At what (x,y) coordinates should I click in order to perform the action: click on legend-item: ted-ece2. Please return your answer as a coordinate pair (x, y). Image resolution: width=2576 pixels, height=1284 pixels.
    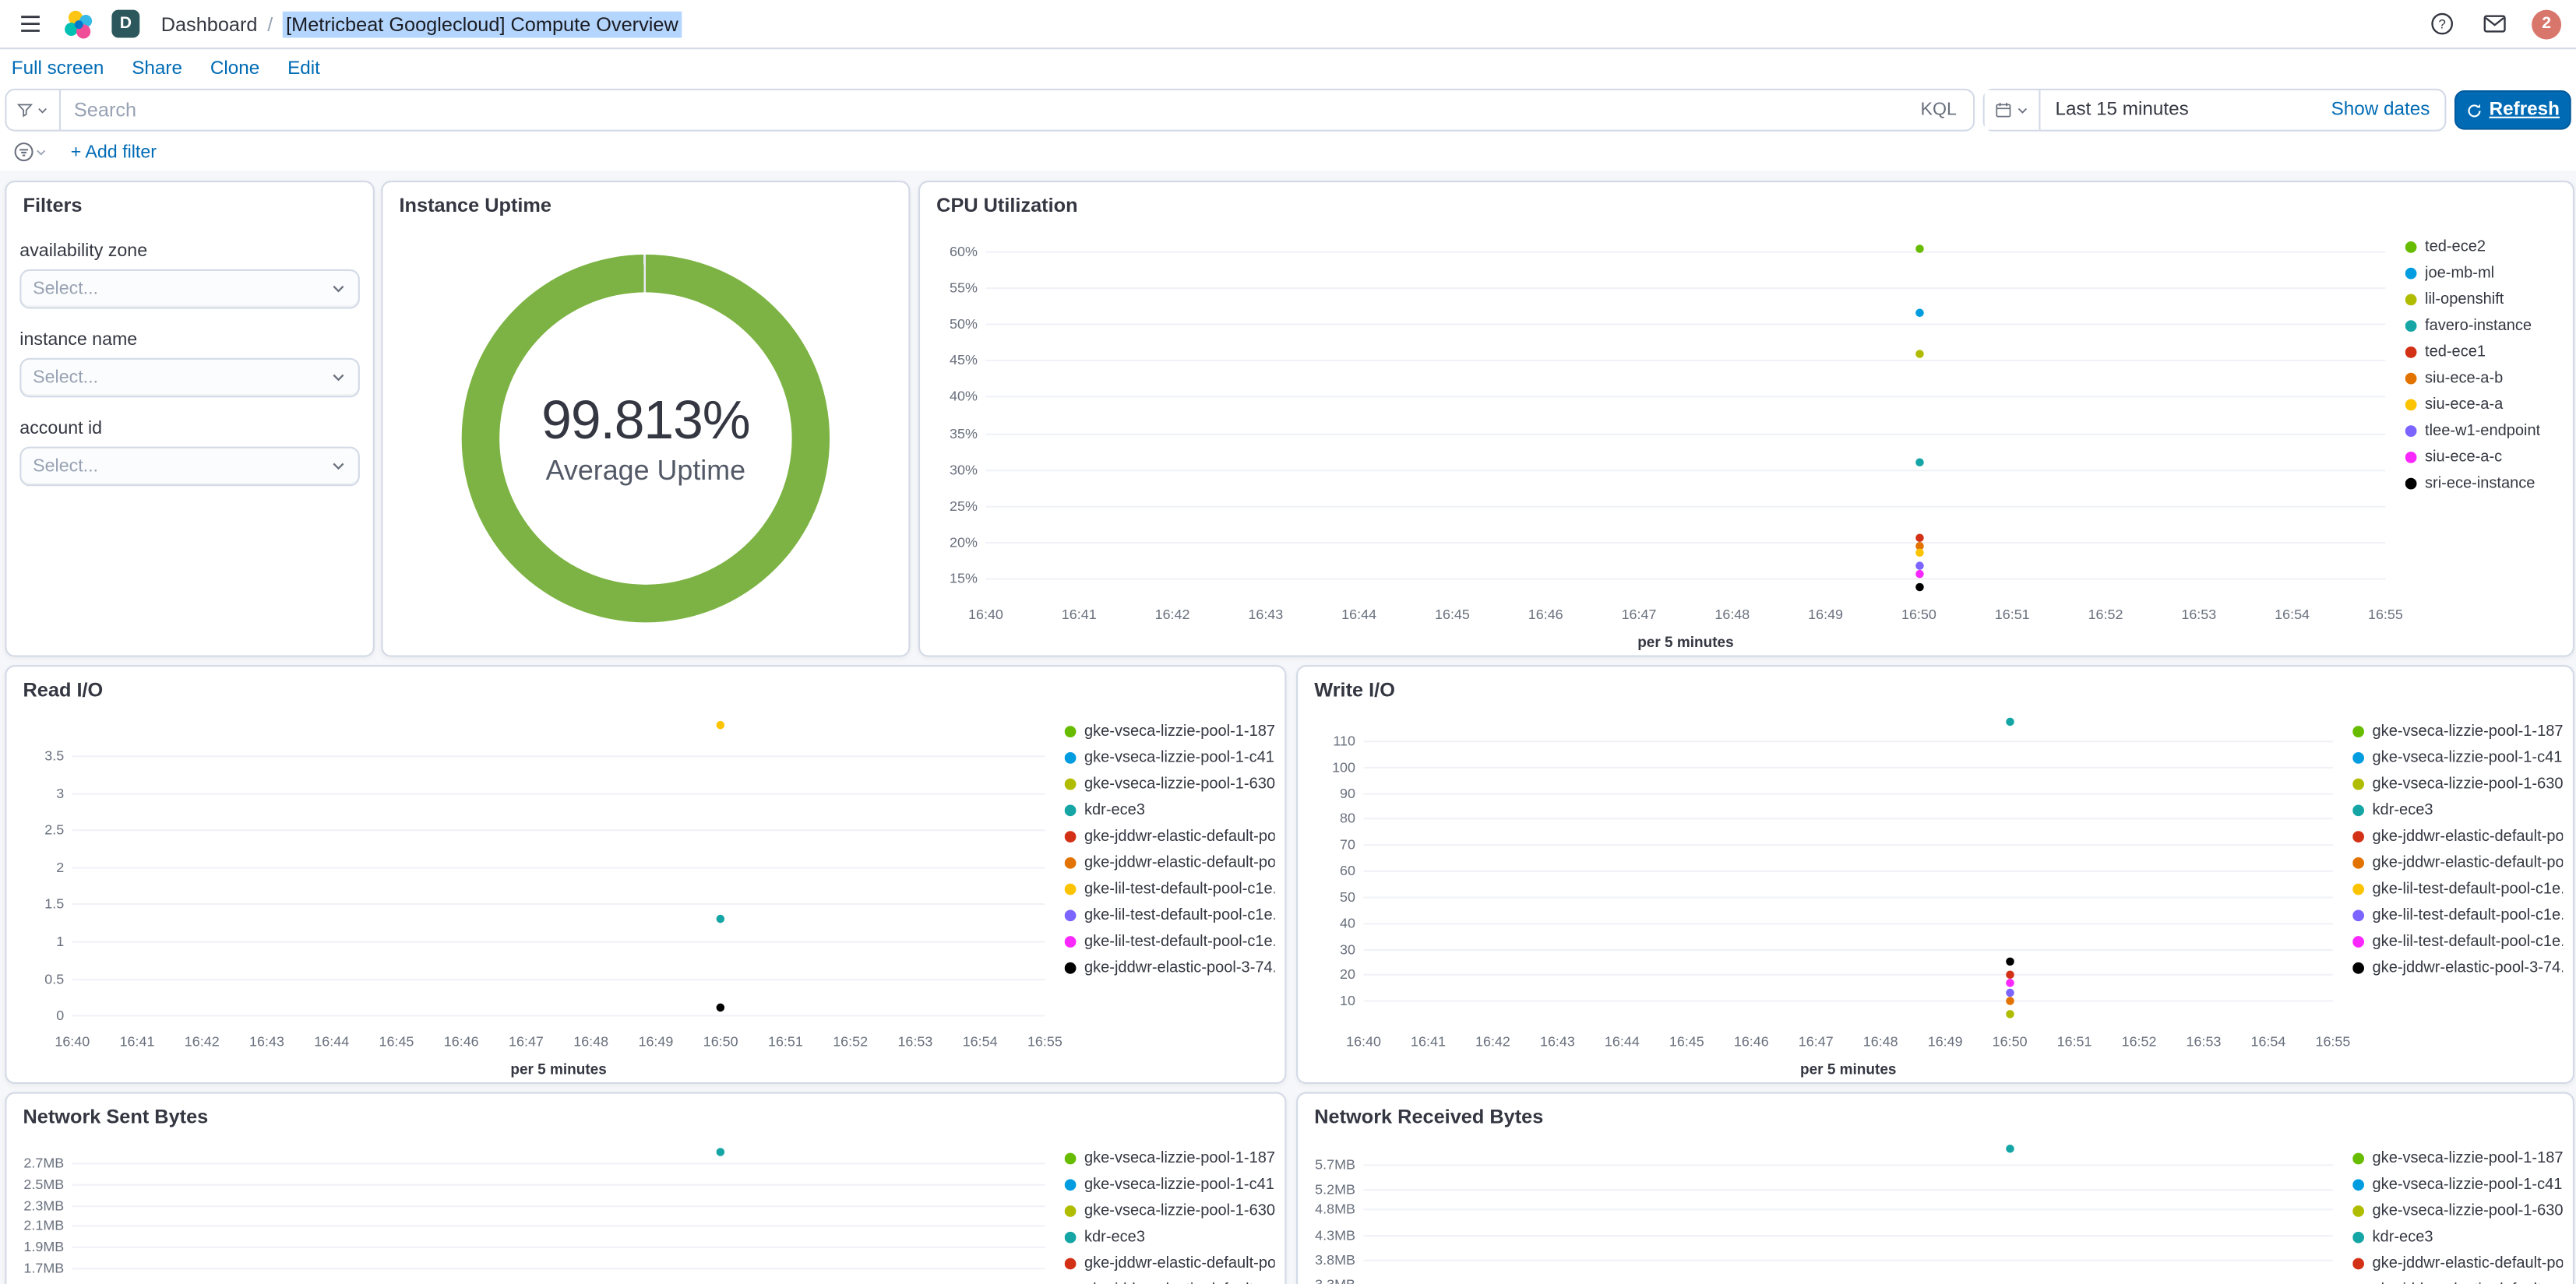
    Looking at the image, I should click on (2484, 246).